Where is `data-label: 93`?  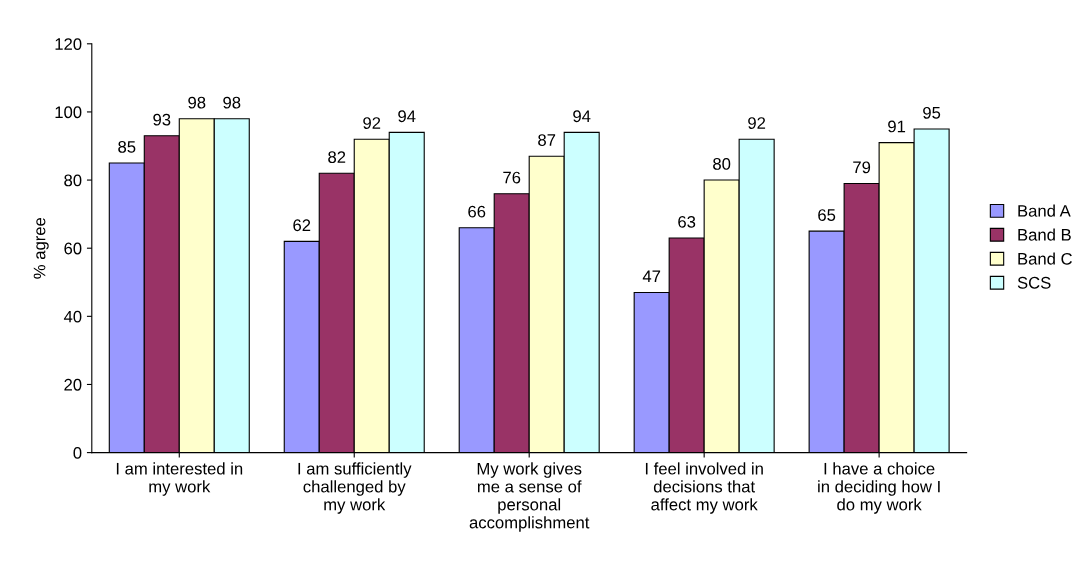 data-label: 93 is located at coordinates (162, 119).